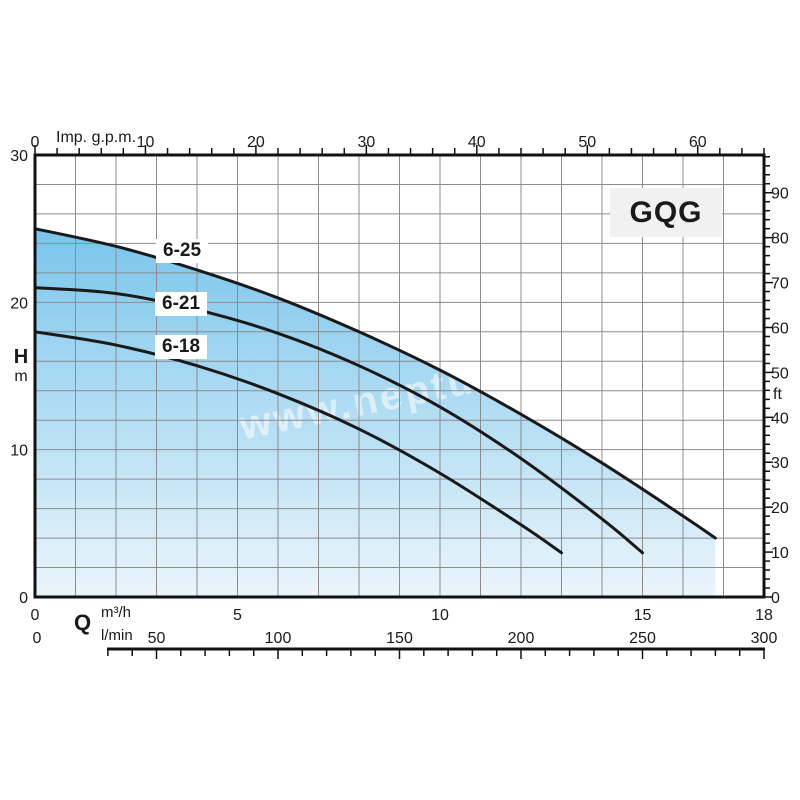  Describe the element at coordinates (780, 239) in the screenshot. I see `right-axis-tick-label: 80` at that location.